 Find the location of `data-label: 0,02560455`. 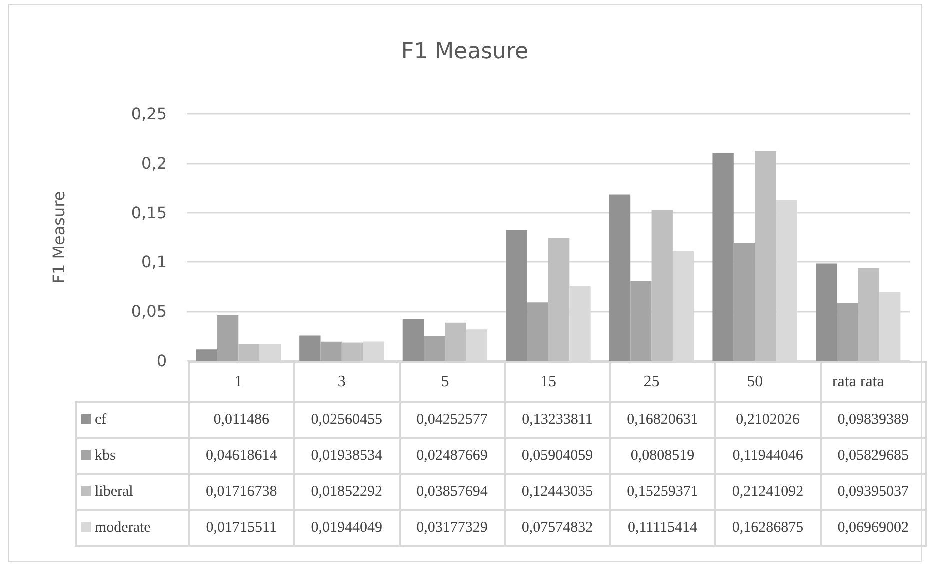

data-label: 0,02560455 is located at coordinates (347, 420).